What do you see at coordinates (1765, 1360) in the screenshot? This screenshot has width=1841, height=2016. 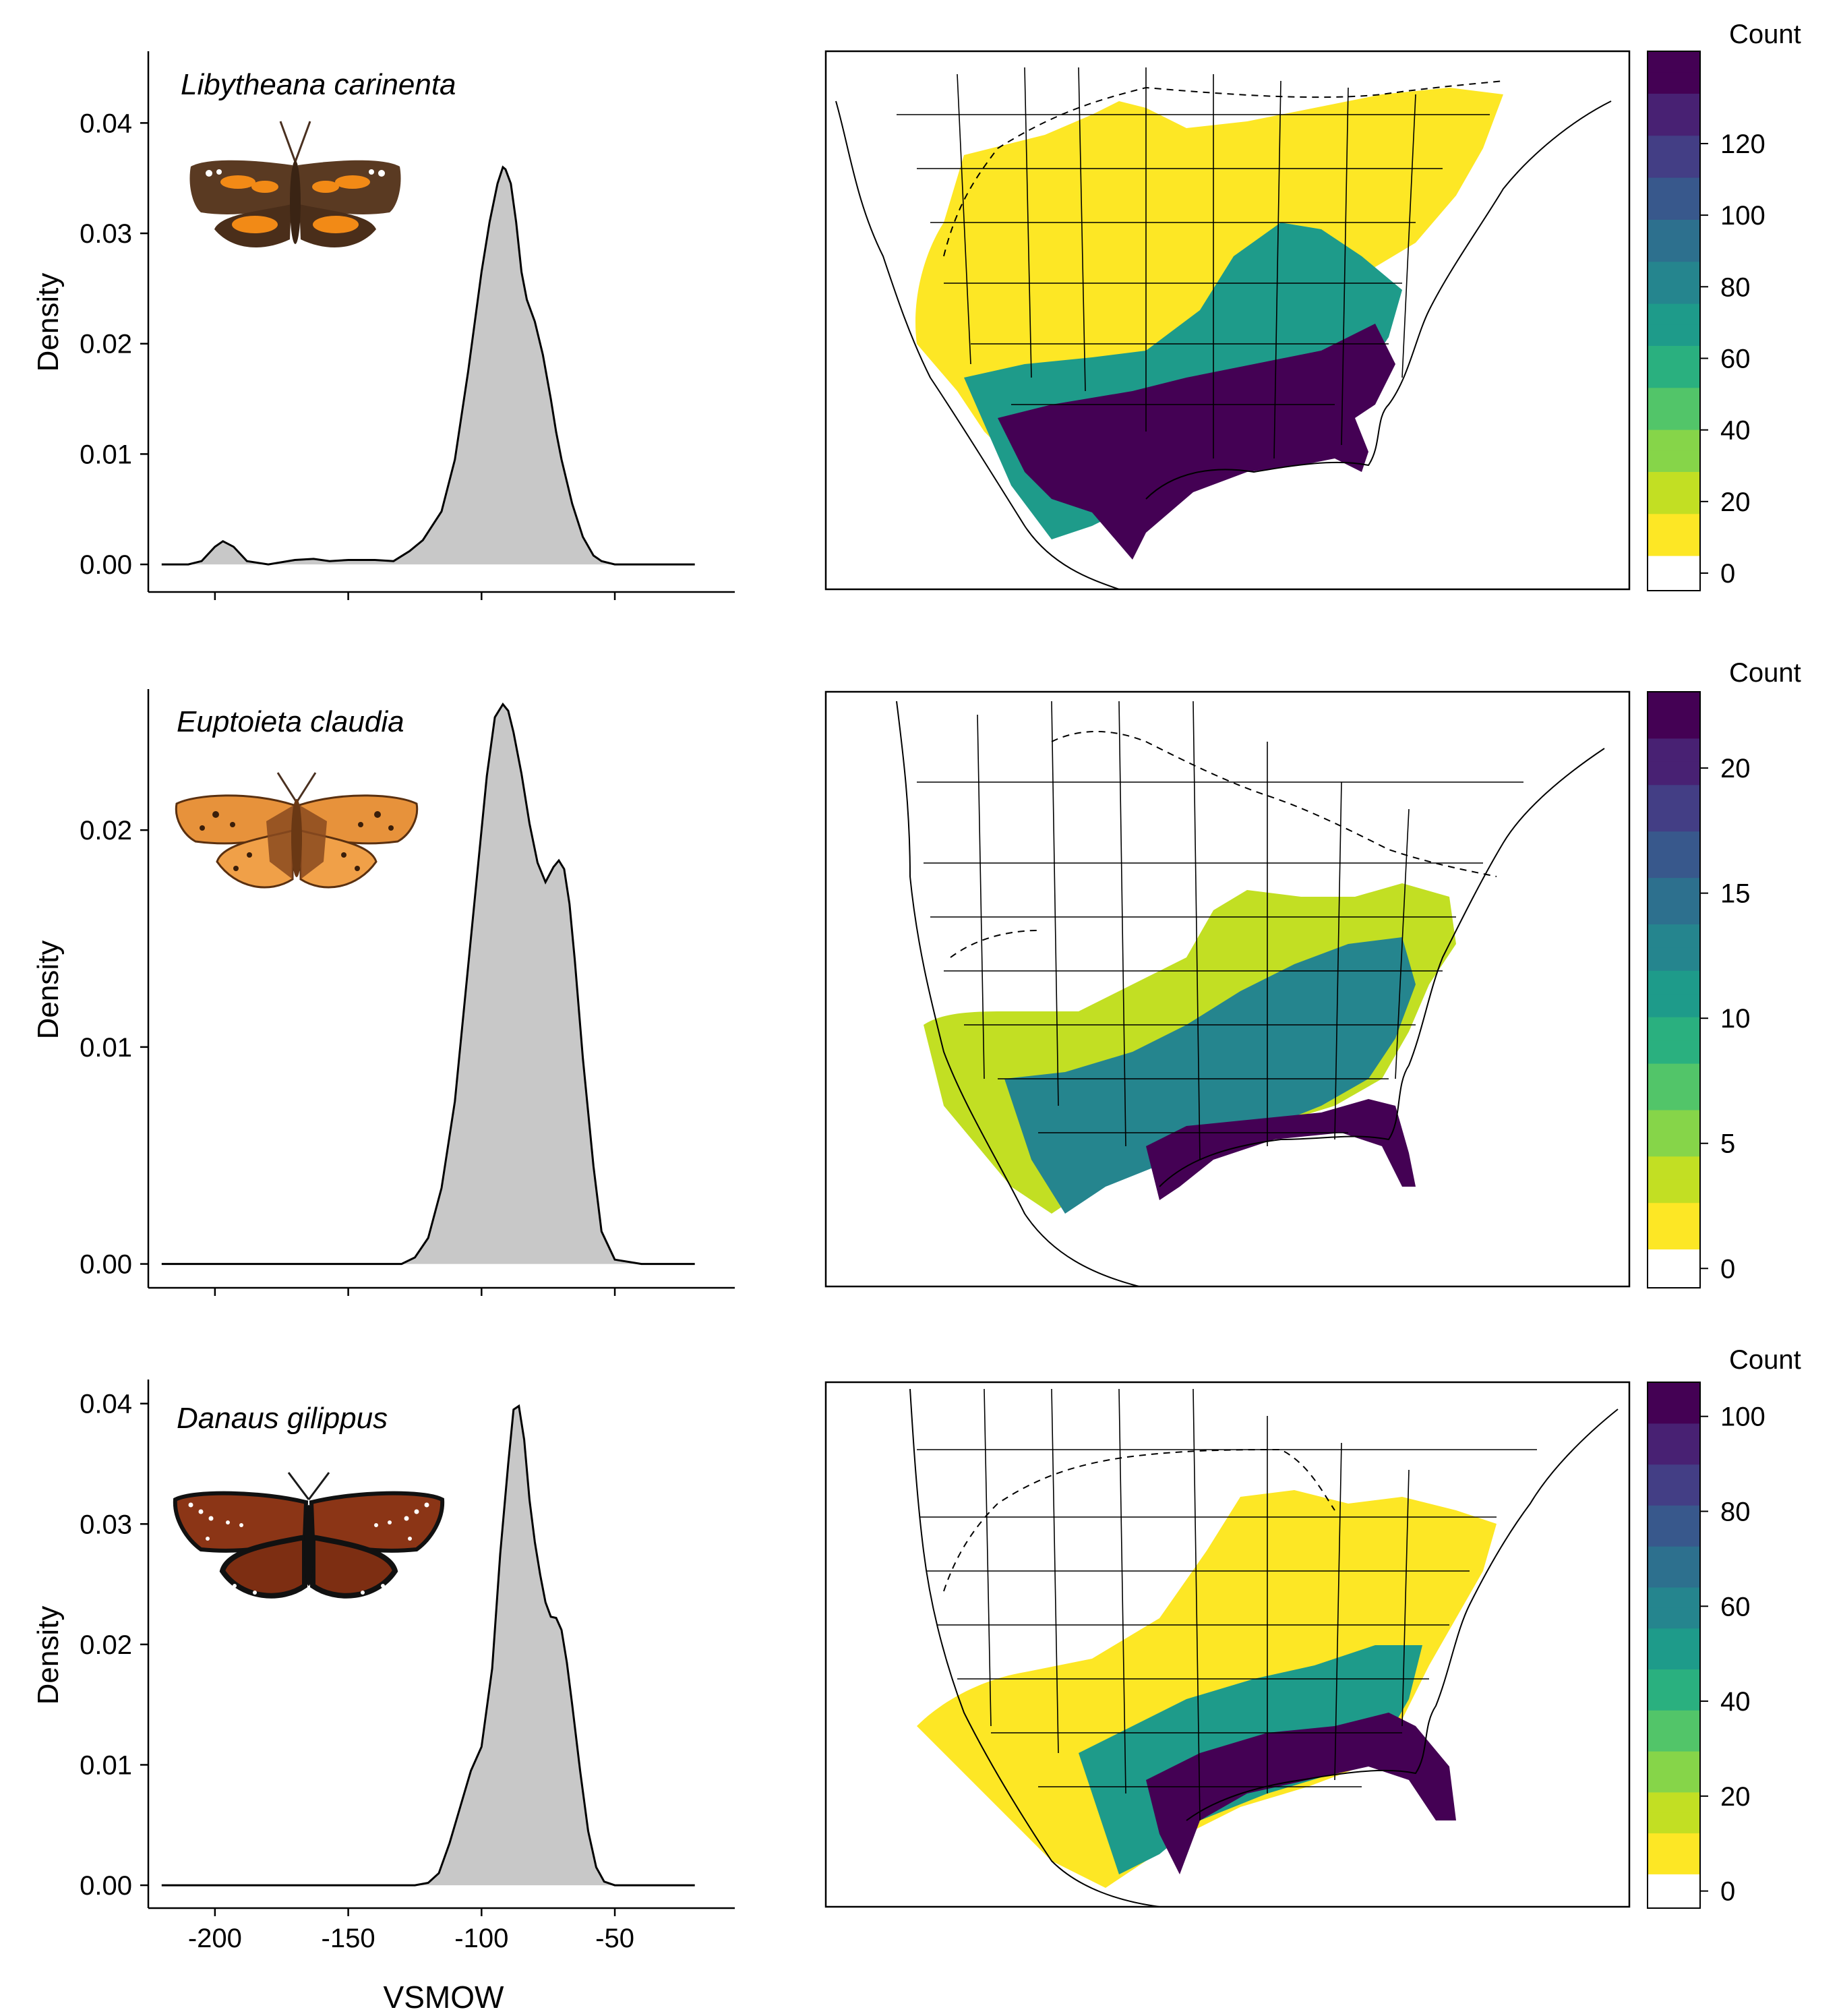 I see `colorbar-label-3: Count` at bounding box center [1765, 1360].